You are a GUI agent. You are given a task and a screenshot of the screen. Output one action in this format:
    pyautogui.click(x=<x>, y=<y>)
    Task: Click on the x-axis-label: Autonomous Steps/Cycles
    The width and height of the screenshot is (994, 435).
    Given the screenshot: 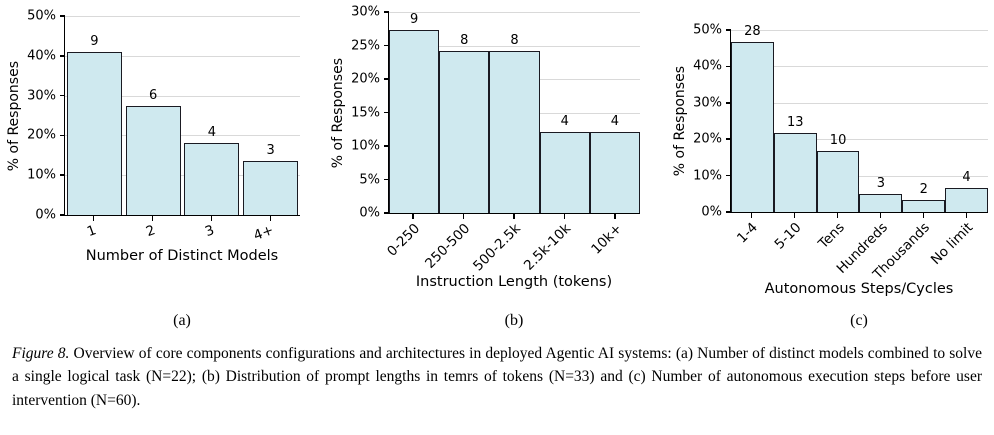 What is the action you would take?
    pyautogui.click(x=859, y=289)
    